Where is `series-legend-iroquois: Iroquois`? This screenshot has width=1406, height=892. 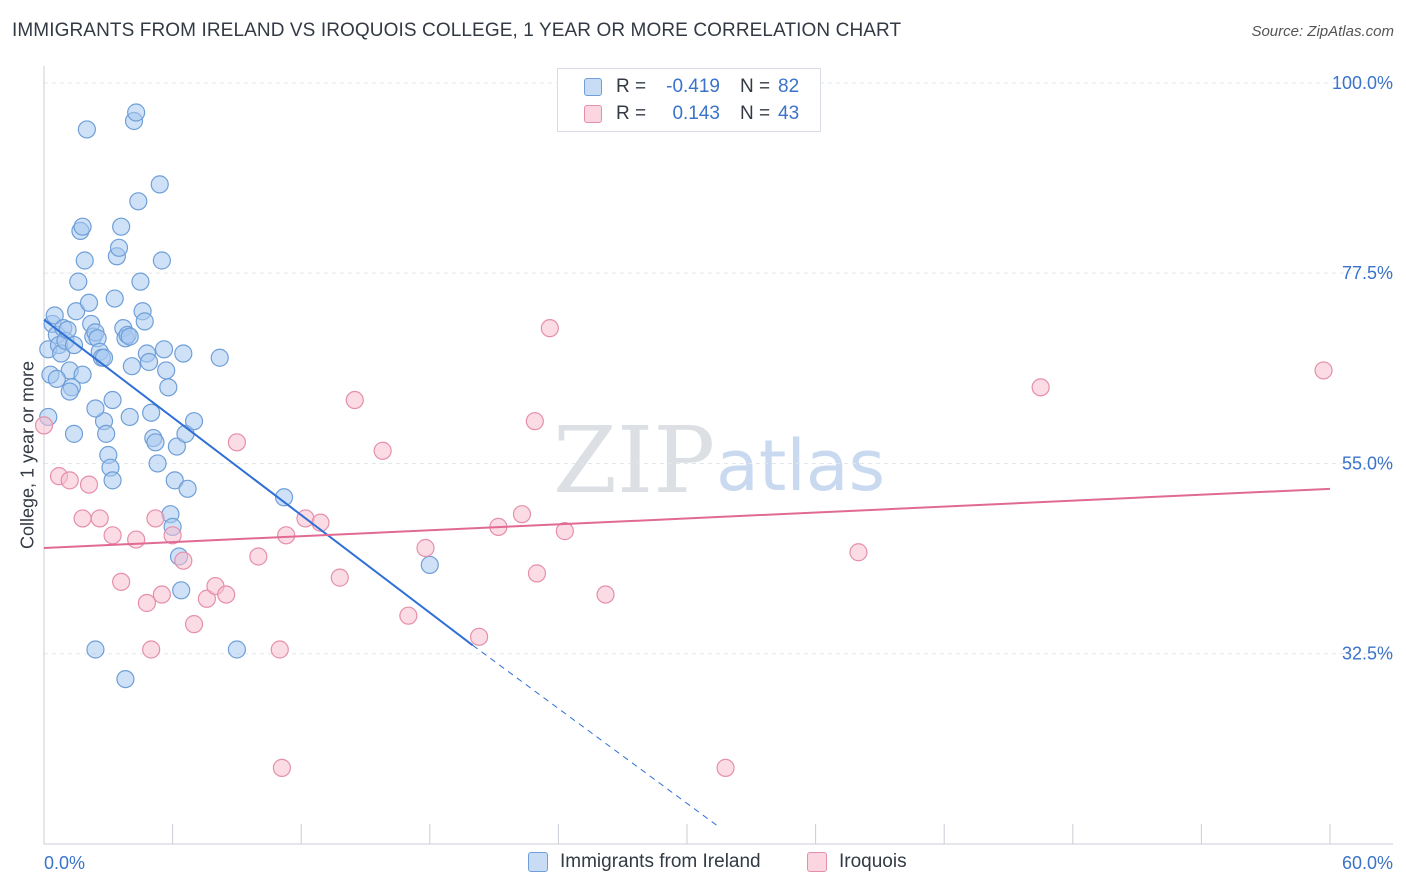 series-legend-iroquois: Iroquois is located at coordinates (857, 862).